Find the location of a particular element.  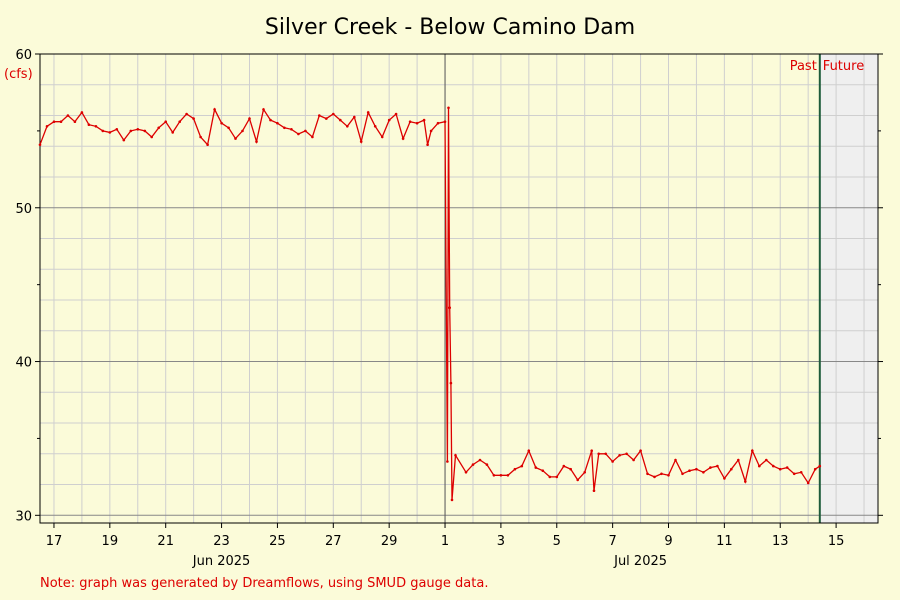

y-tick-label: 60 is located at coordinates (23, 55).